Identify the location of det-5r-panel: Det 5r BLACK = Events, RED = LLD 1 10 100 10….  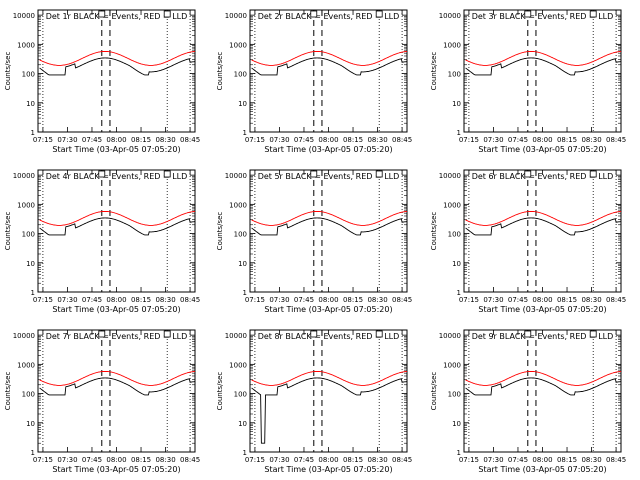
(314, 241).